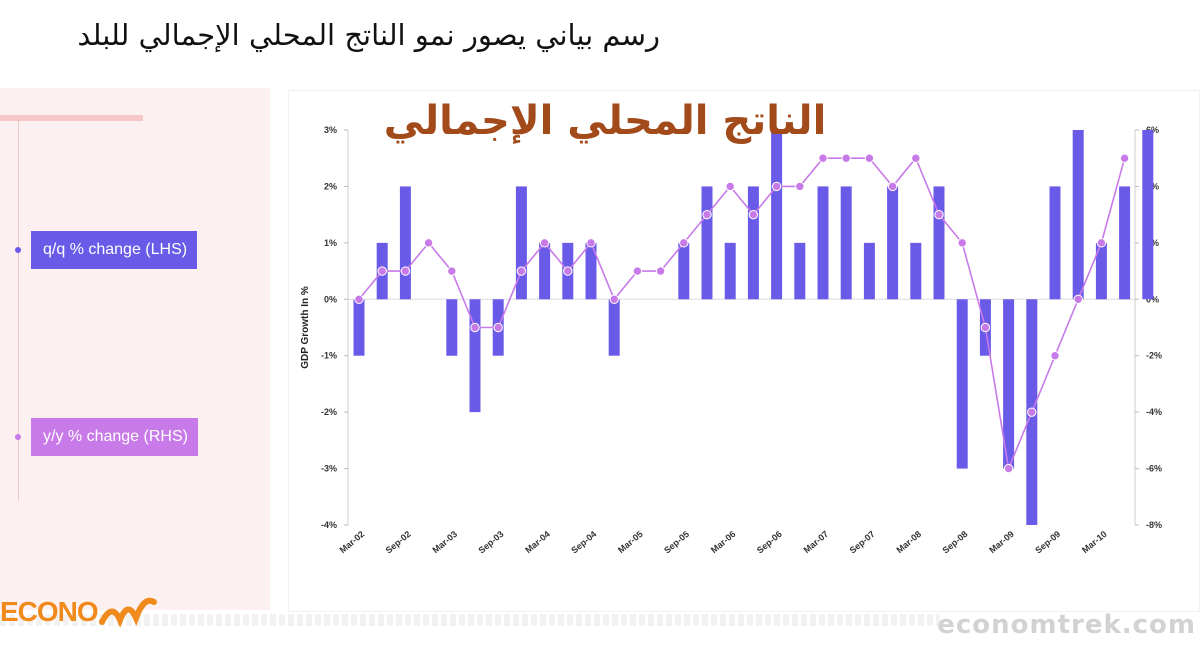 The image size is (1200, 650). What do you see at coordinates (329, 469) in the screenshot?
I see `y-left-tick-label: -3%` at bounding box center [329, 469].